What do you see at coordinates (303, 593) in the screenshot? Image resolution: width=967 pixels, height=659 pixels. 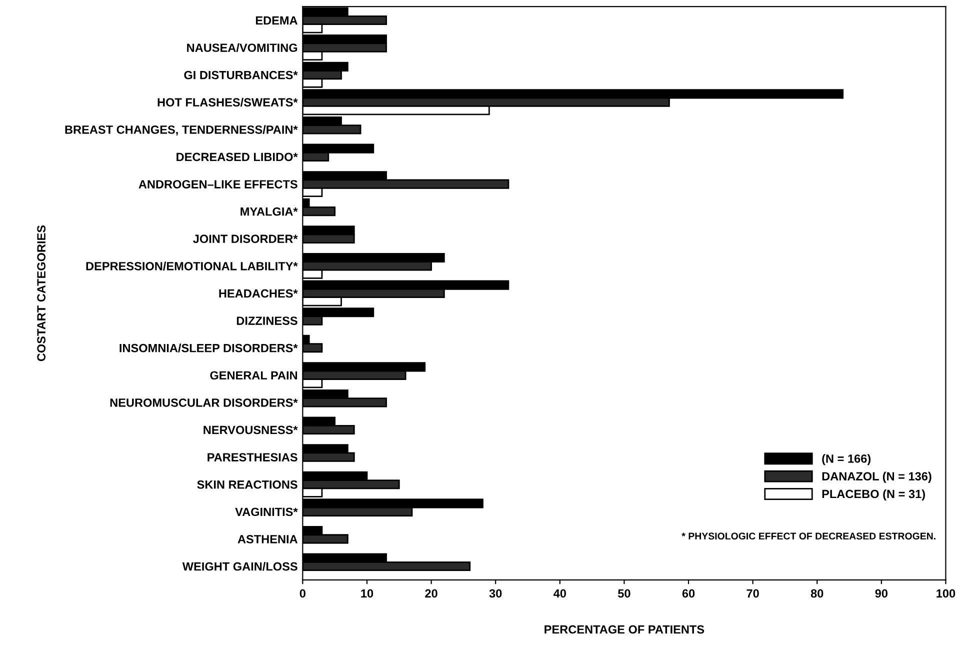 I see `x-tick-label: 0` at bounding box center [303, 593].